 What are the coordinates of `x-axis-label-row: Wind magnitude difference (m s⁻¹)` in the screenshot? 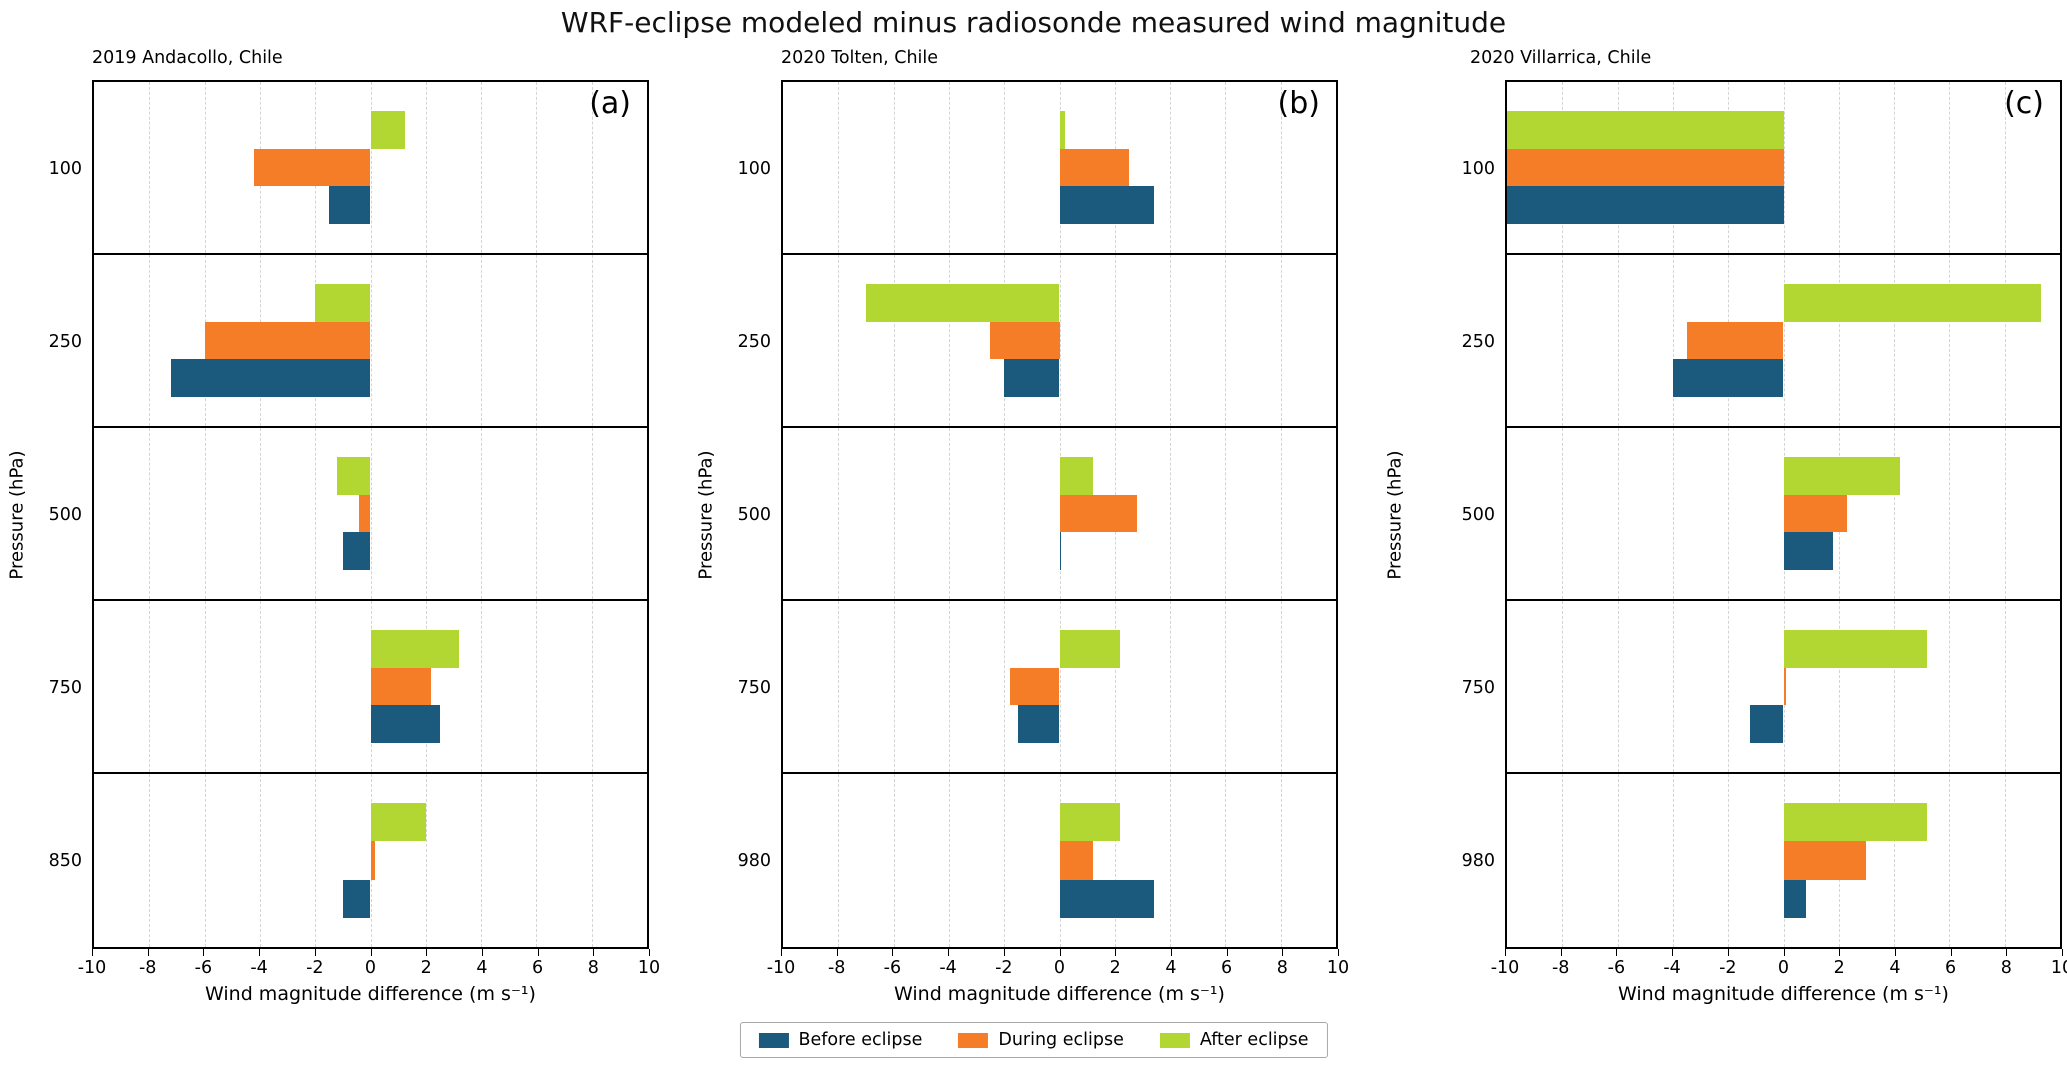 It's located at (1722, 993).